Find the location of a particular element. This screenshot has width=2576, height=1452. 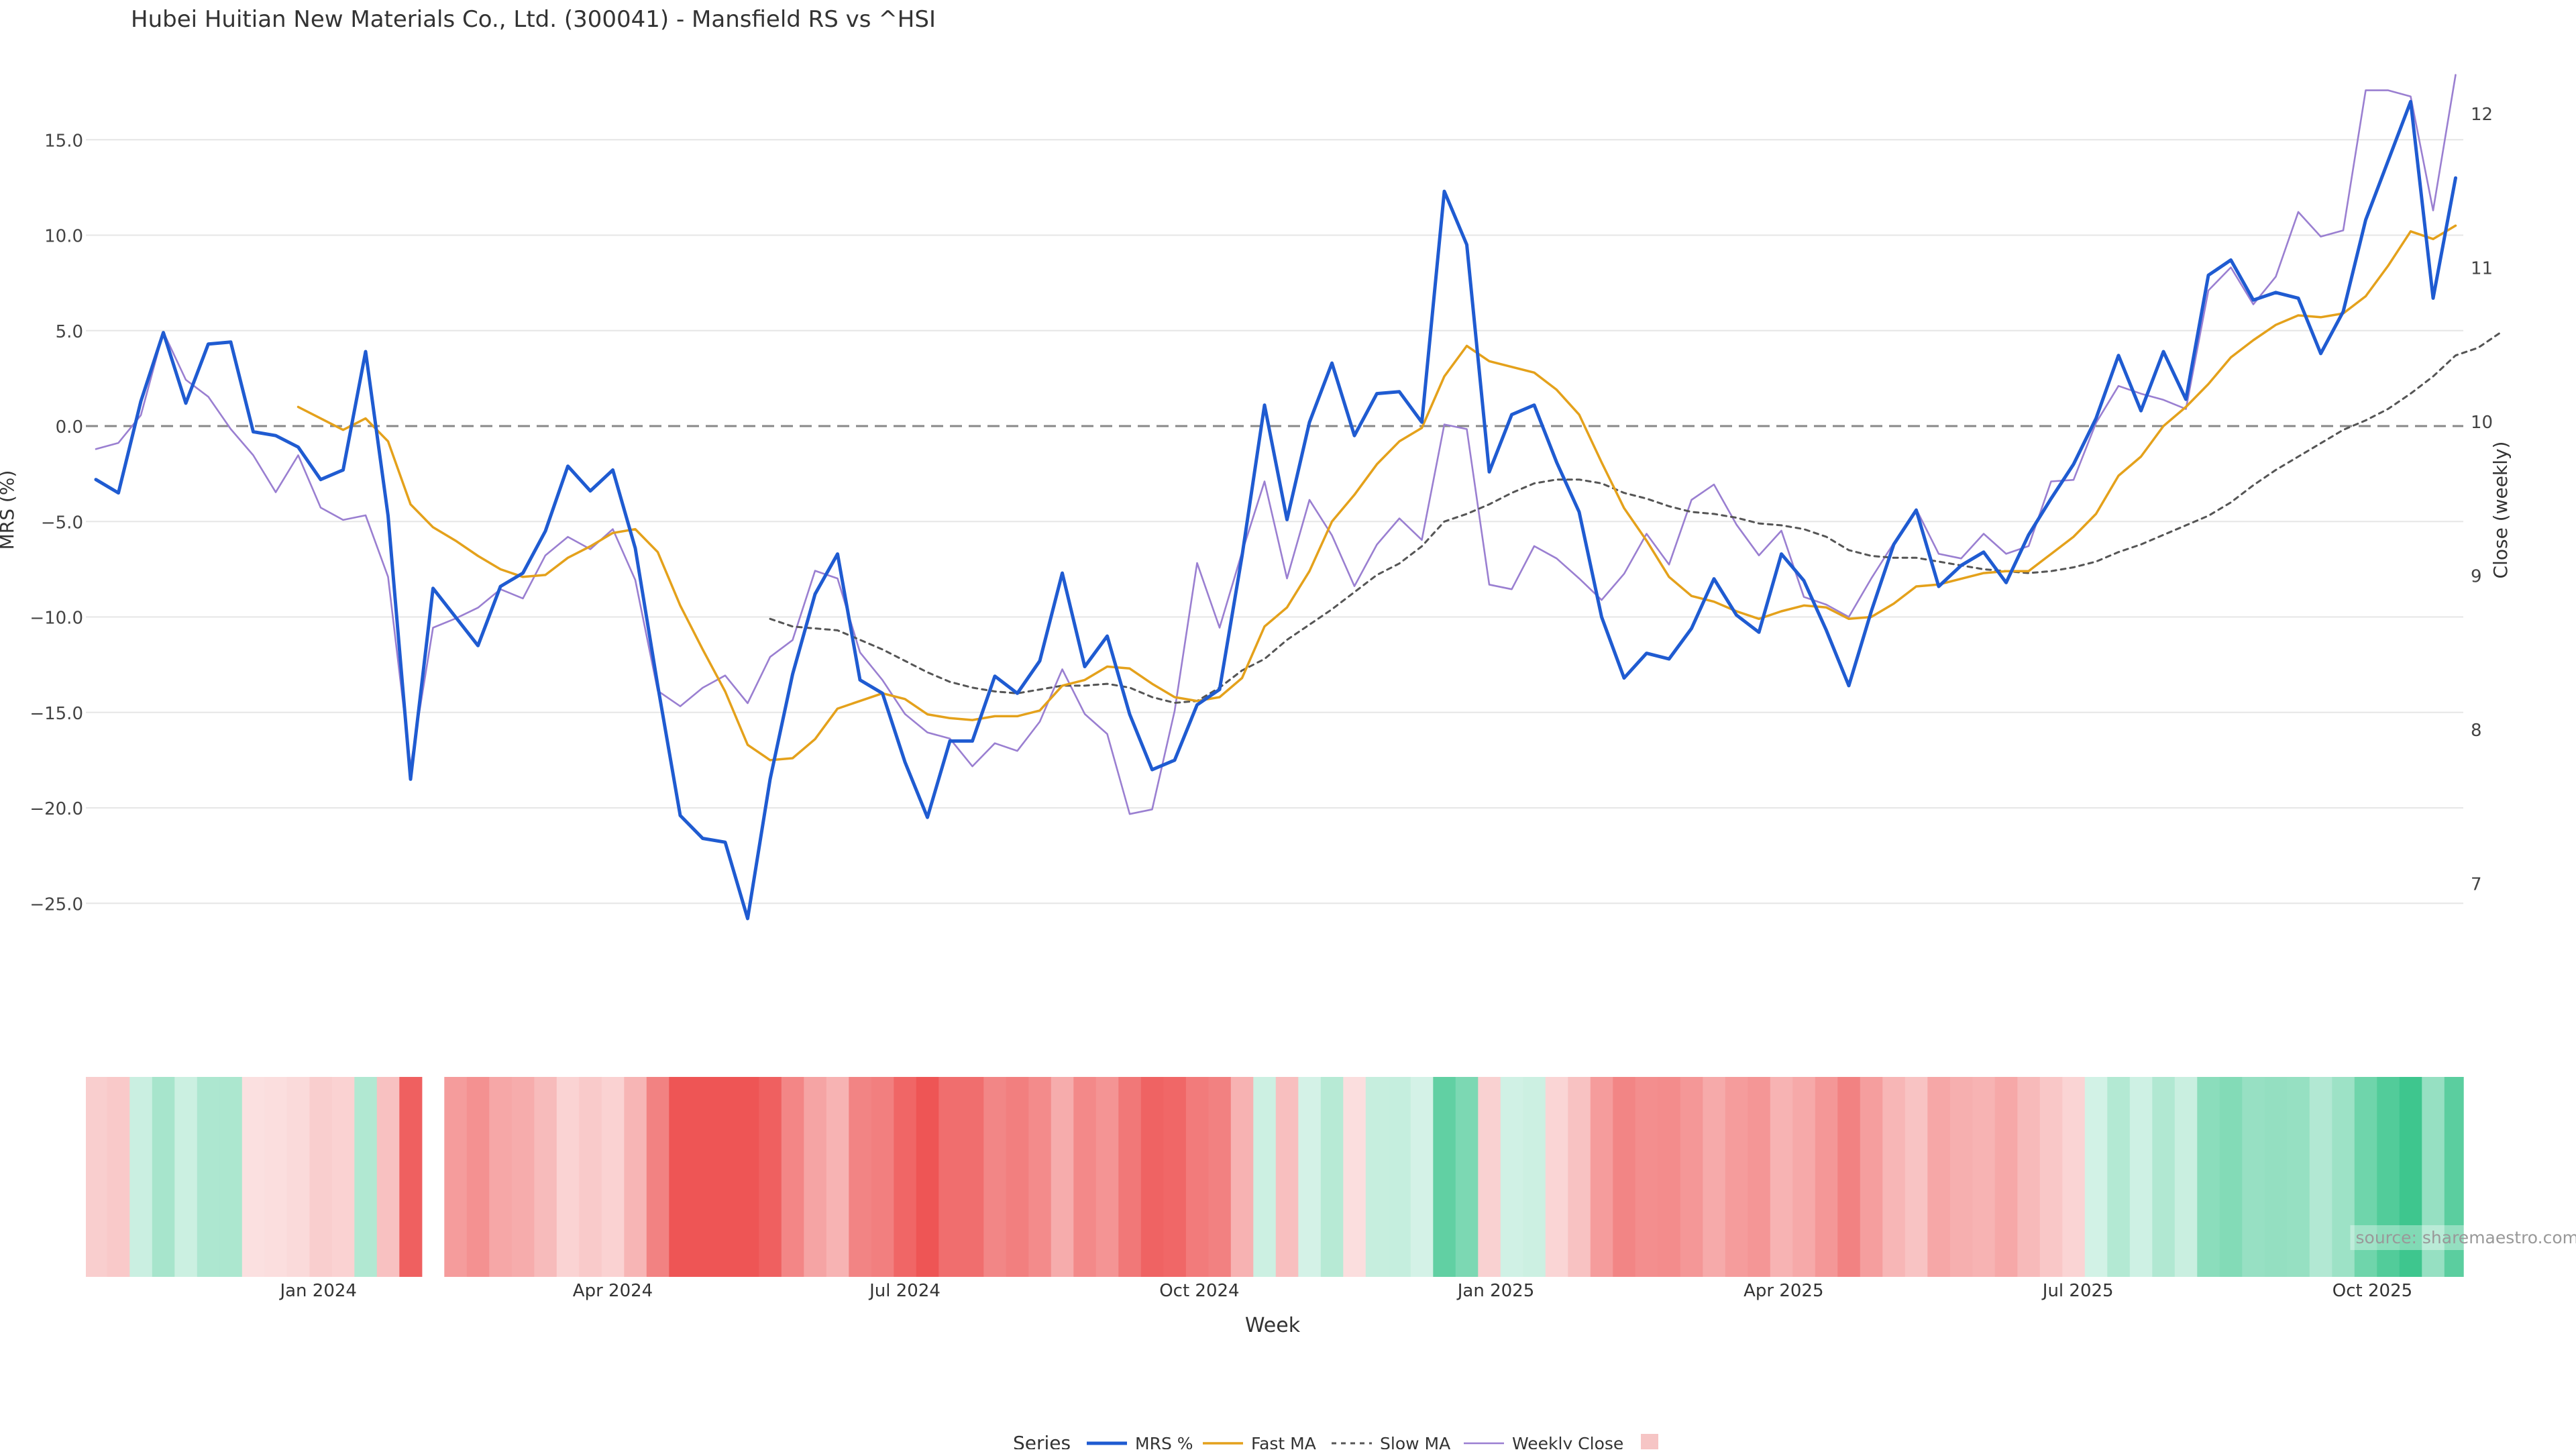

y-tick-label: −25.0 is located at coordinates (56, 905).